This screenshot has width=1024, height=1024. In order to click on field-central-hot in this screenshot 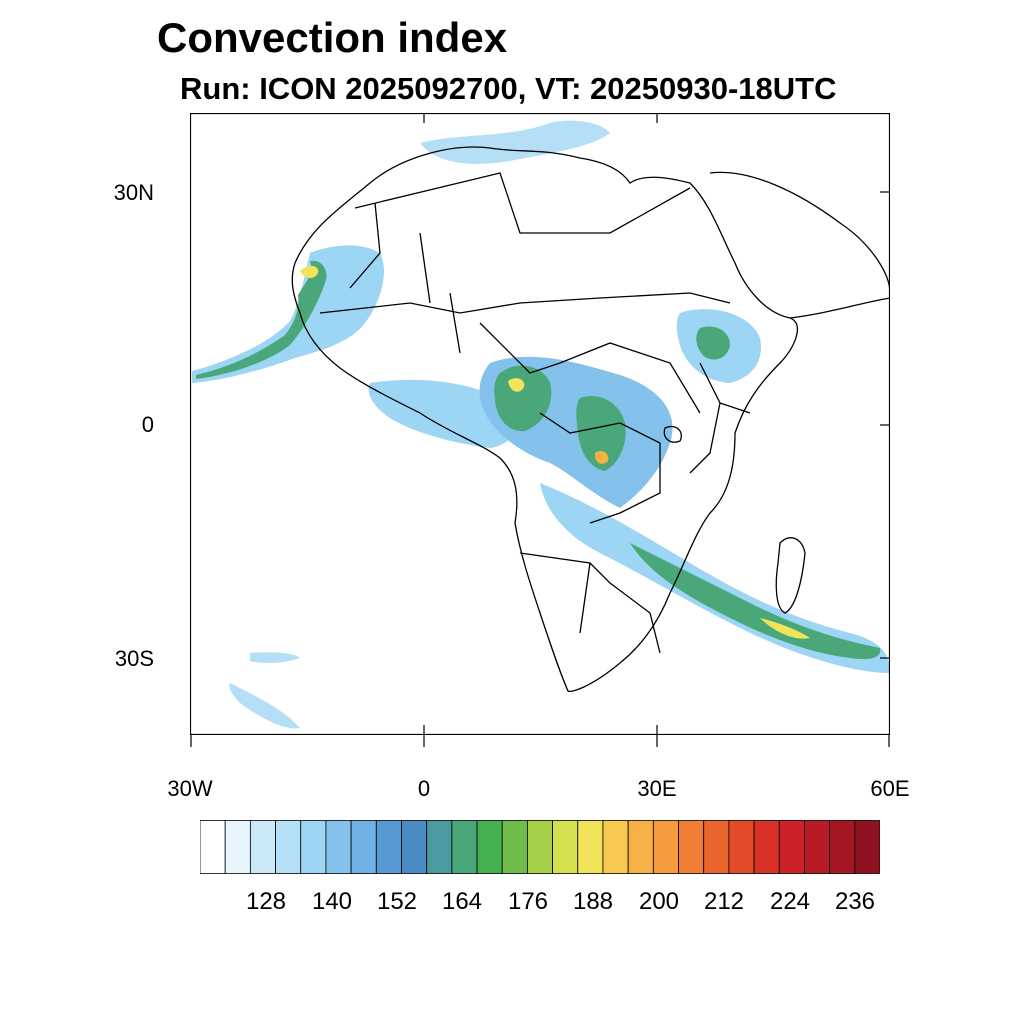, I will do `click(516, 385)`.